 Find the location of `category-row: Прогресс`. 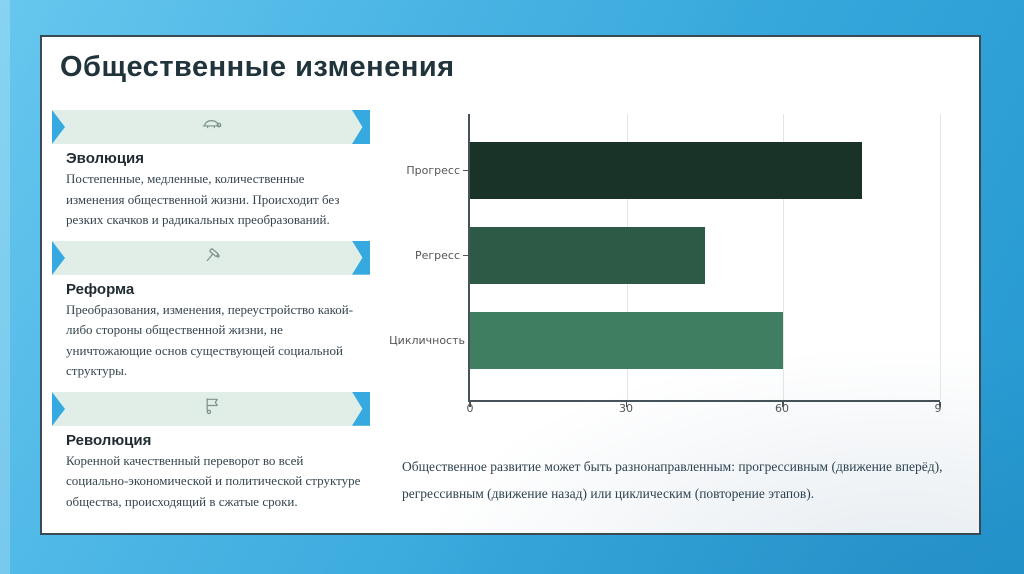

category-row: Прогресс is located at coordinates (435, 156).